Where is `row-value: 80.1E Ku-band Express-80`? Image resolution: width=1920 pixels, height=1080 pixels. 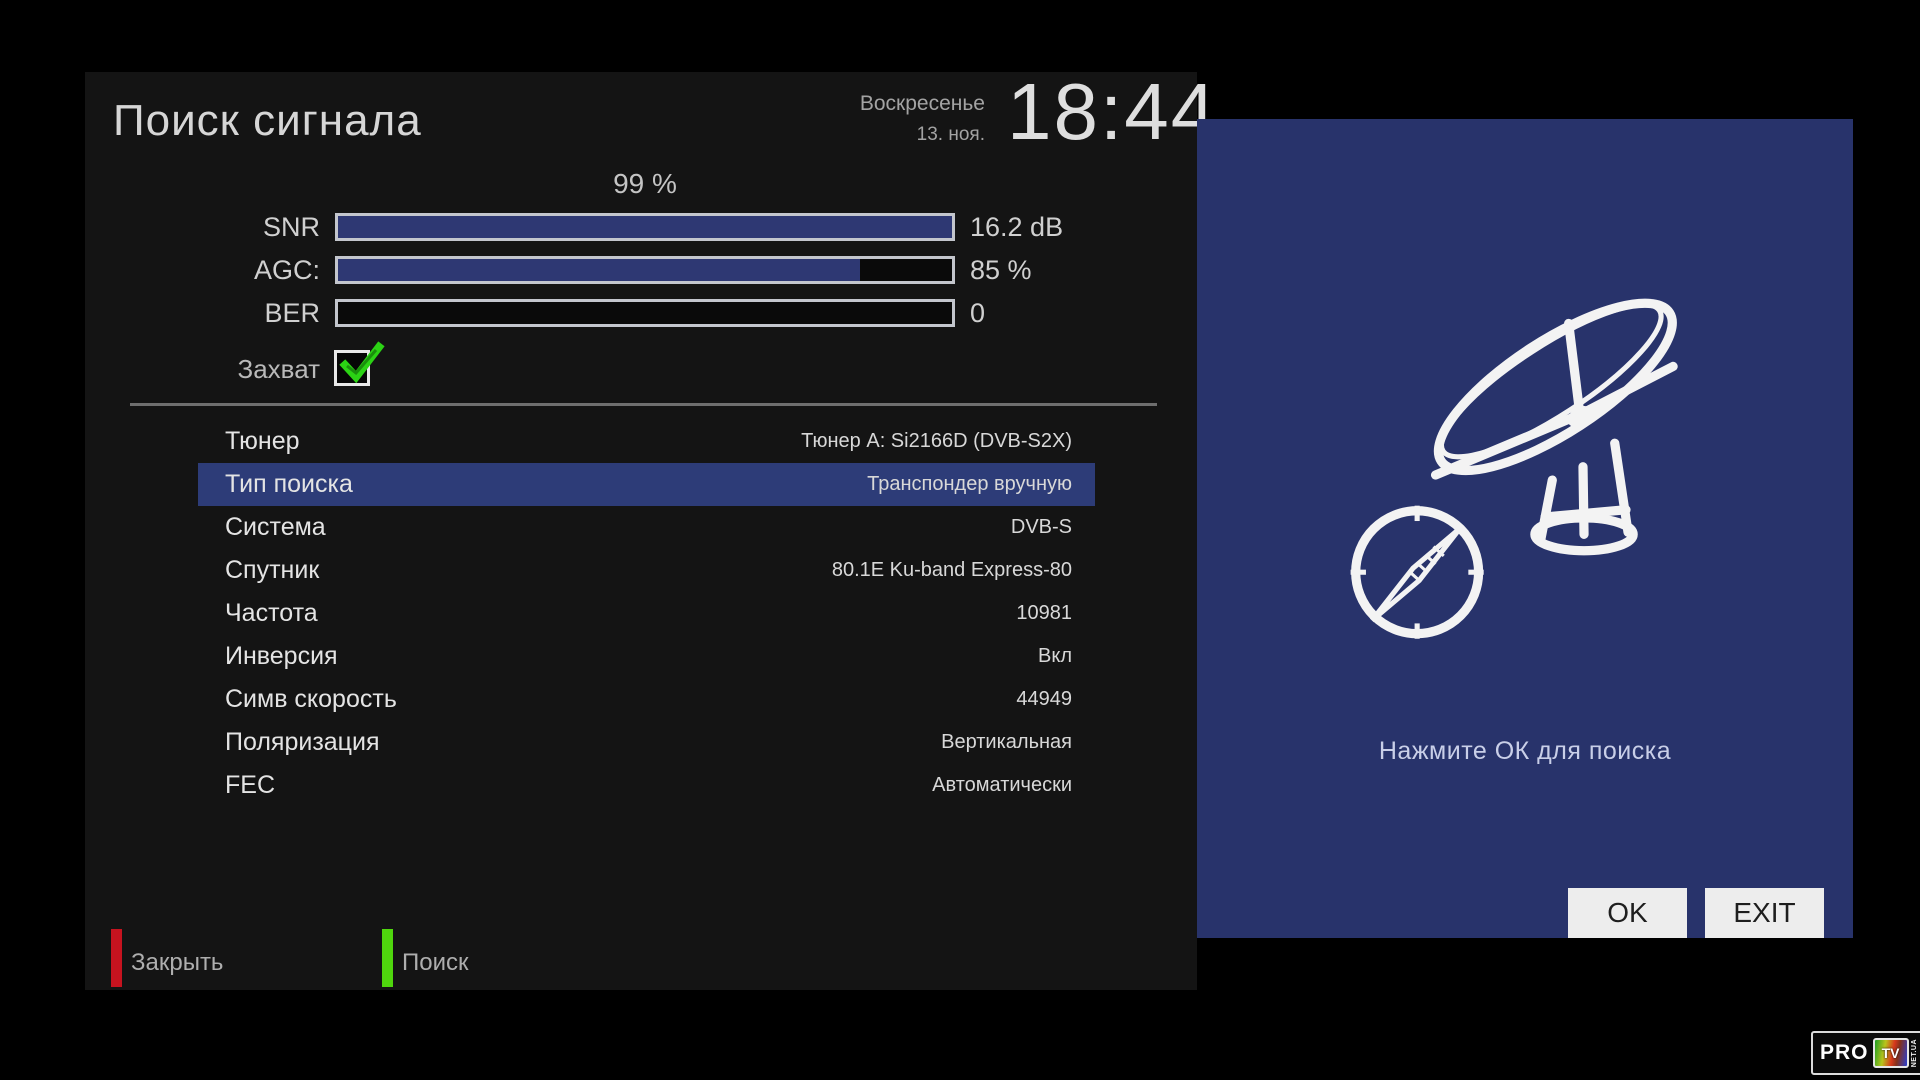
row-value: 80.1E Ku-band Express-80 is located at coordinates (951, 570).